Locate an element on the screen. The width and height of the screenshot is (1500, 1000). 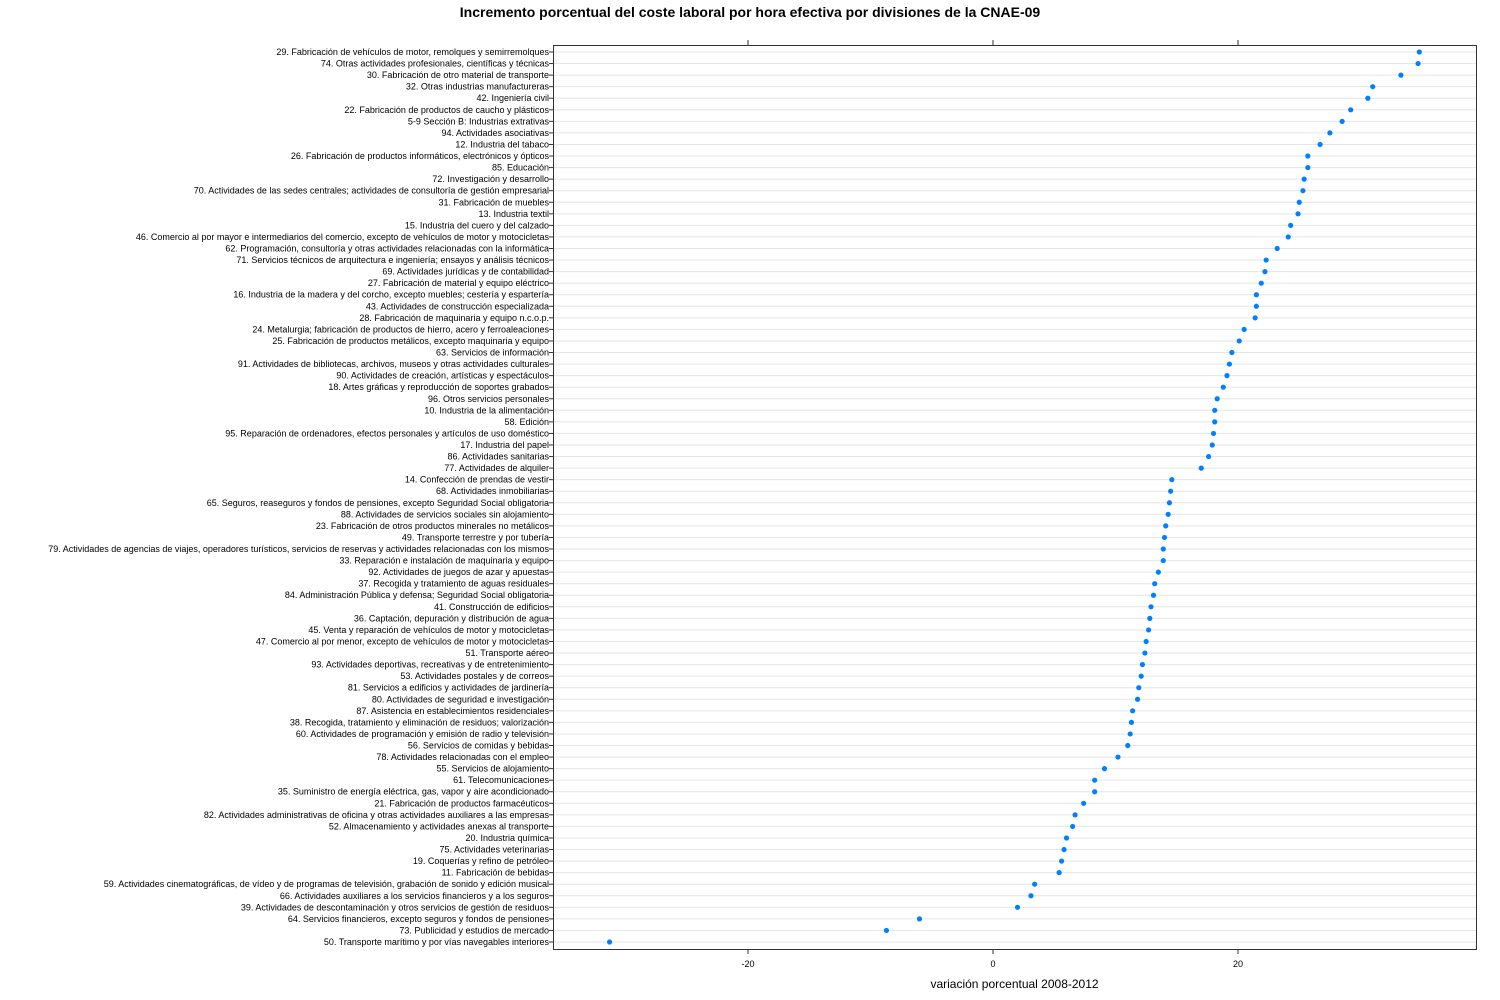
category-label: 32. Otras industrias manufactureras is located at coordinates (478, 87).